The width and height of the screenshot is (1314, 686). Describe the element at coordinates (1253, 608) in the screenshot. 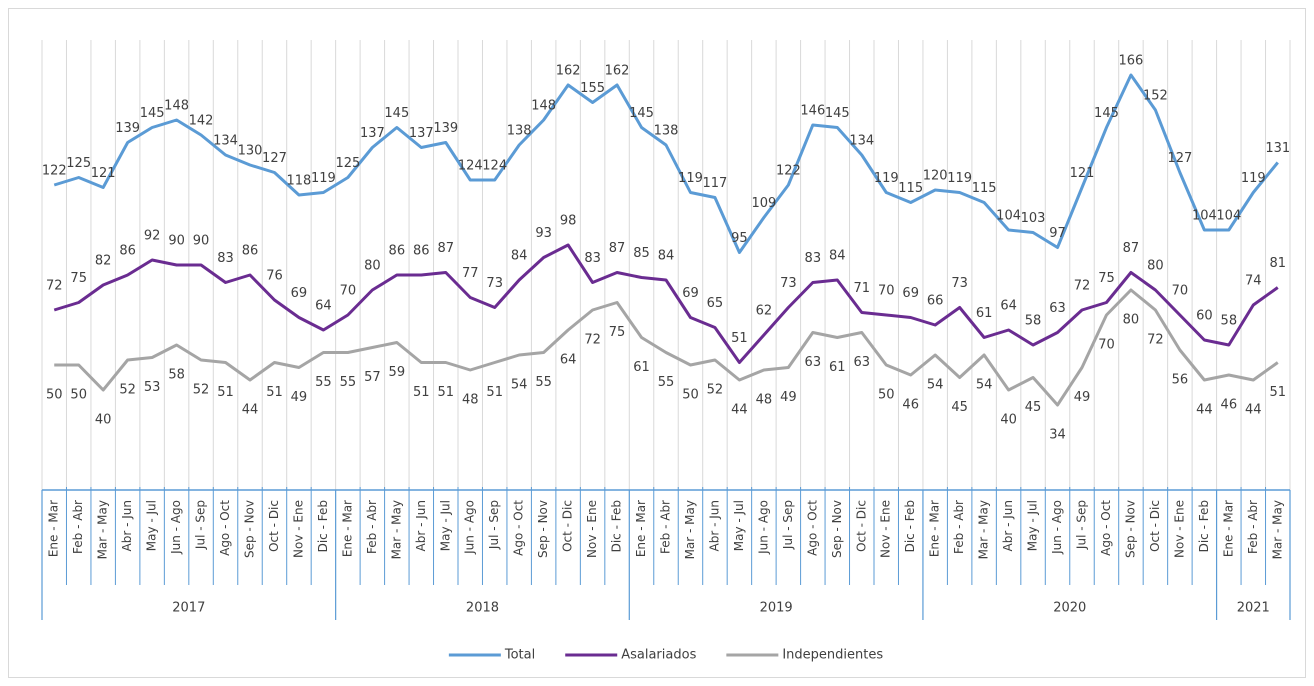

I see `group-label: 2021` at that location.